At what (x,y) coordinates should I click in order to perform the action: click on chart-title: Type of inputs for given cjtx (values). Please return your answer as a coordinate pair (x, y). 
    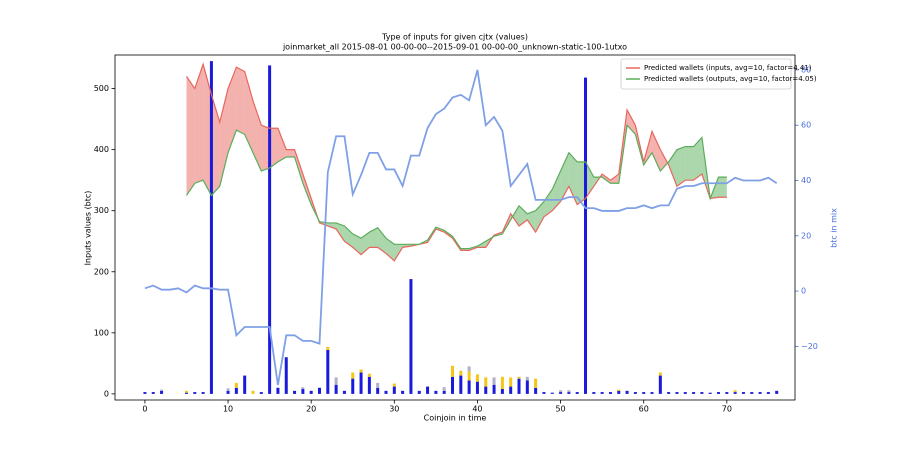
    Looking at the image, I should click on (454, 37).